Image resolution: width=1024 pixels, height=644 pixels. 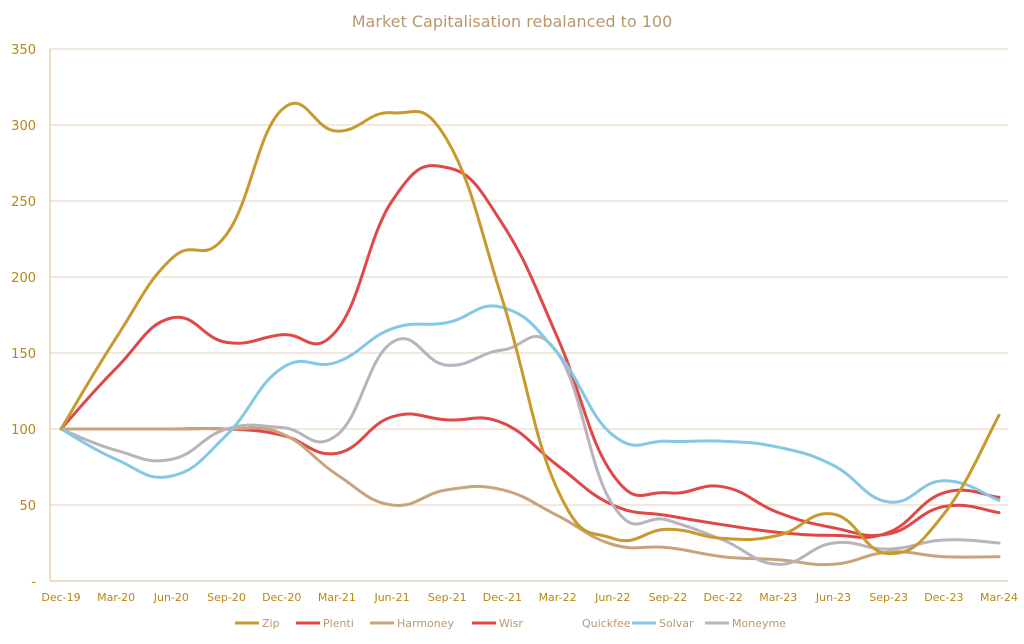 What do you see at coordinates (502, 597) in the screenshot?
I see `x-tick-label: Dec-21` at bounding box center [502, 597].